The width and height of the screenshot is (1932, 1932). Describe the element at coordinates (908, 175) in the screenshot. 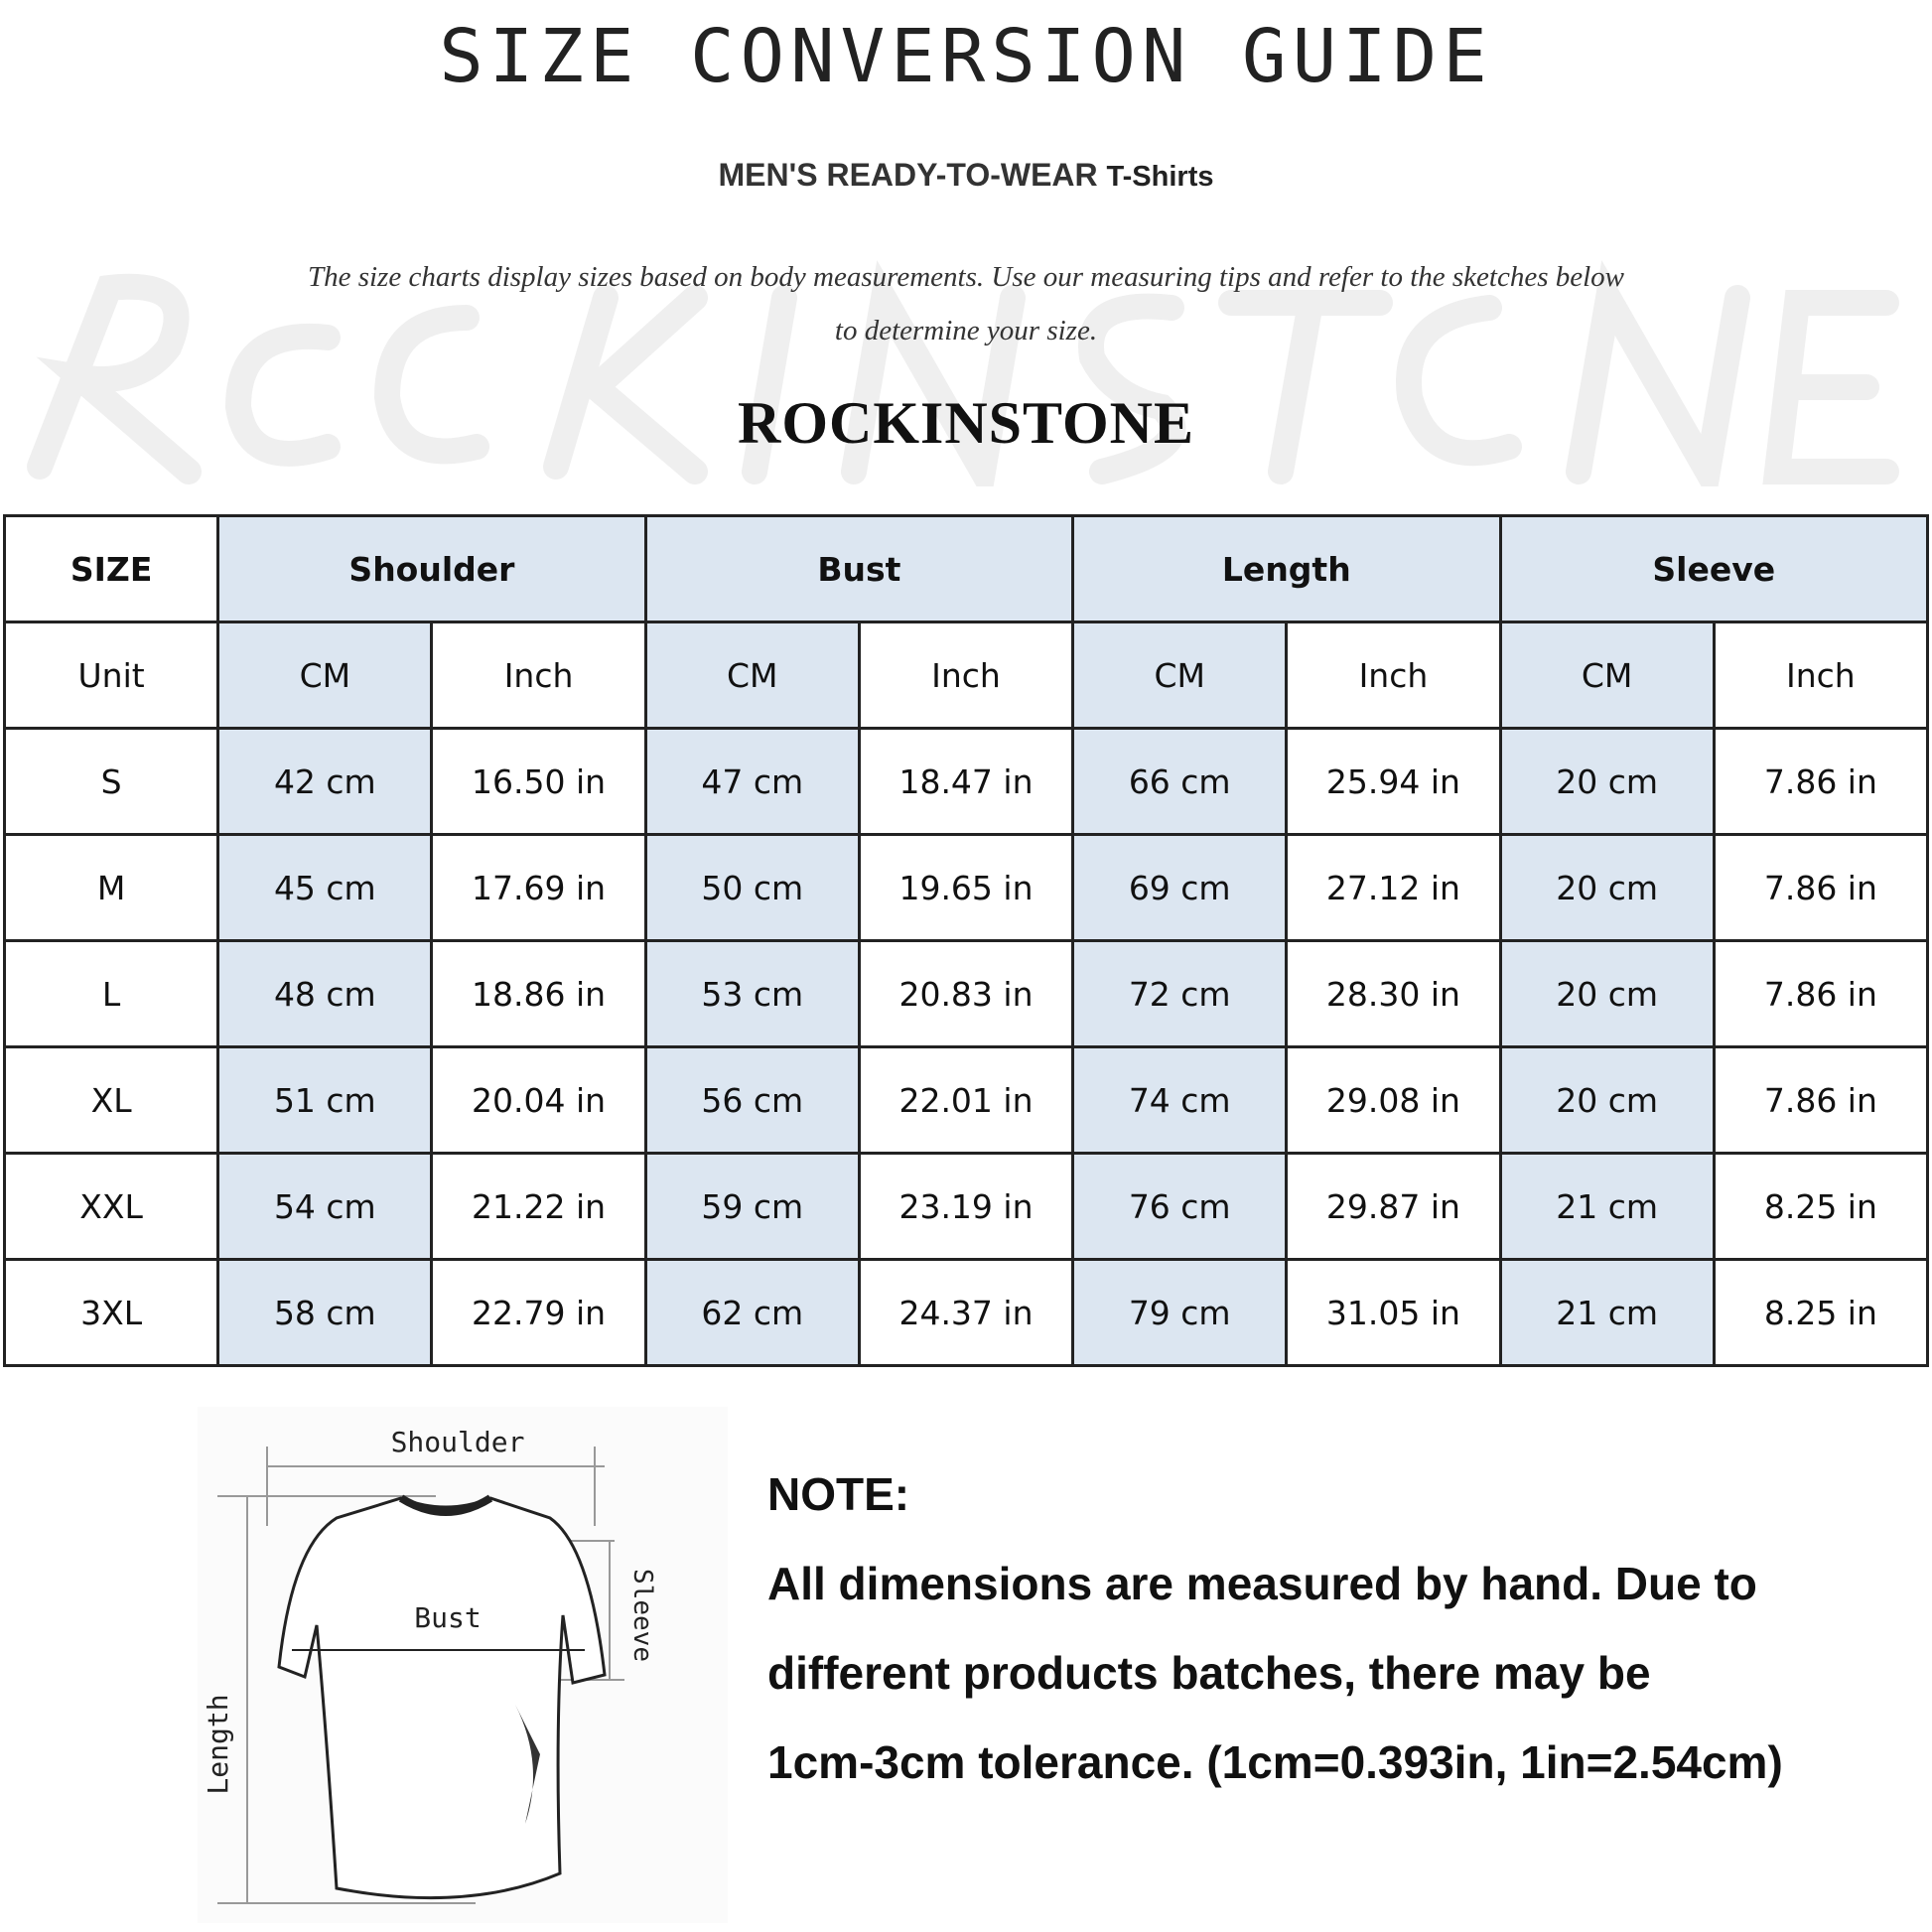

I see `subtitle-main: MEN'S READY-TO-WEAR` at that location.